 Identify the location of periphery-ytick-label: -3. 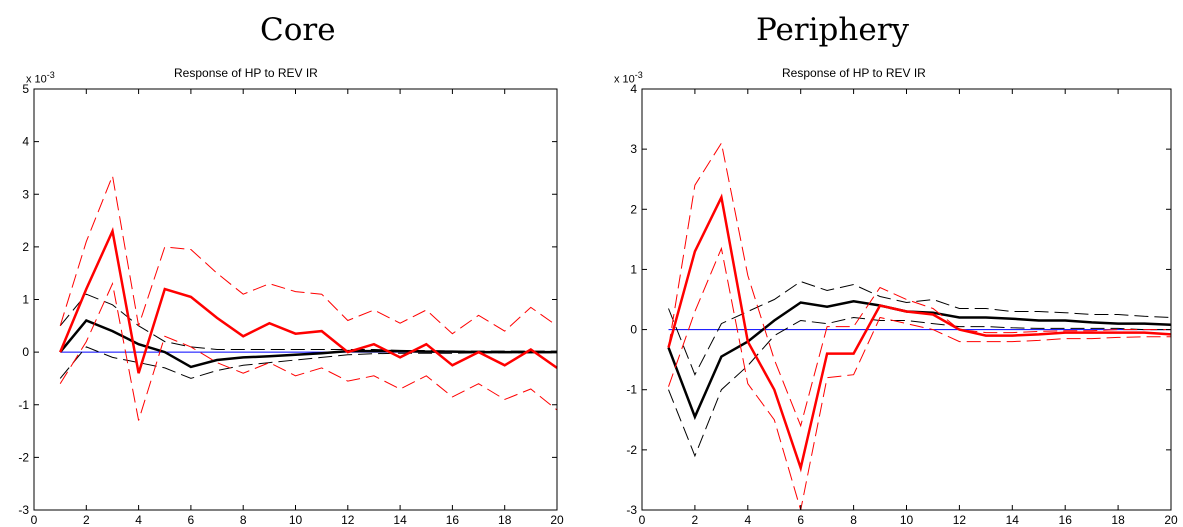
(631, 510).